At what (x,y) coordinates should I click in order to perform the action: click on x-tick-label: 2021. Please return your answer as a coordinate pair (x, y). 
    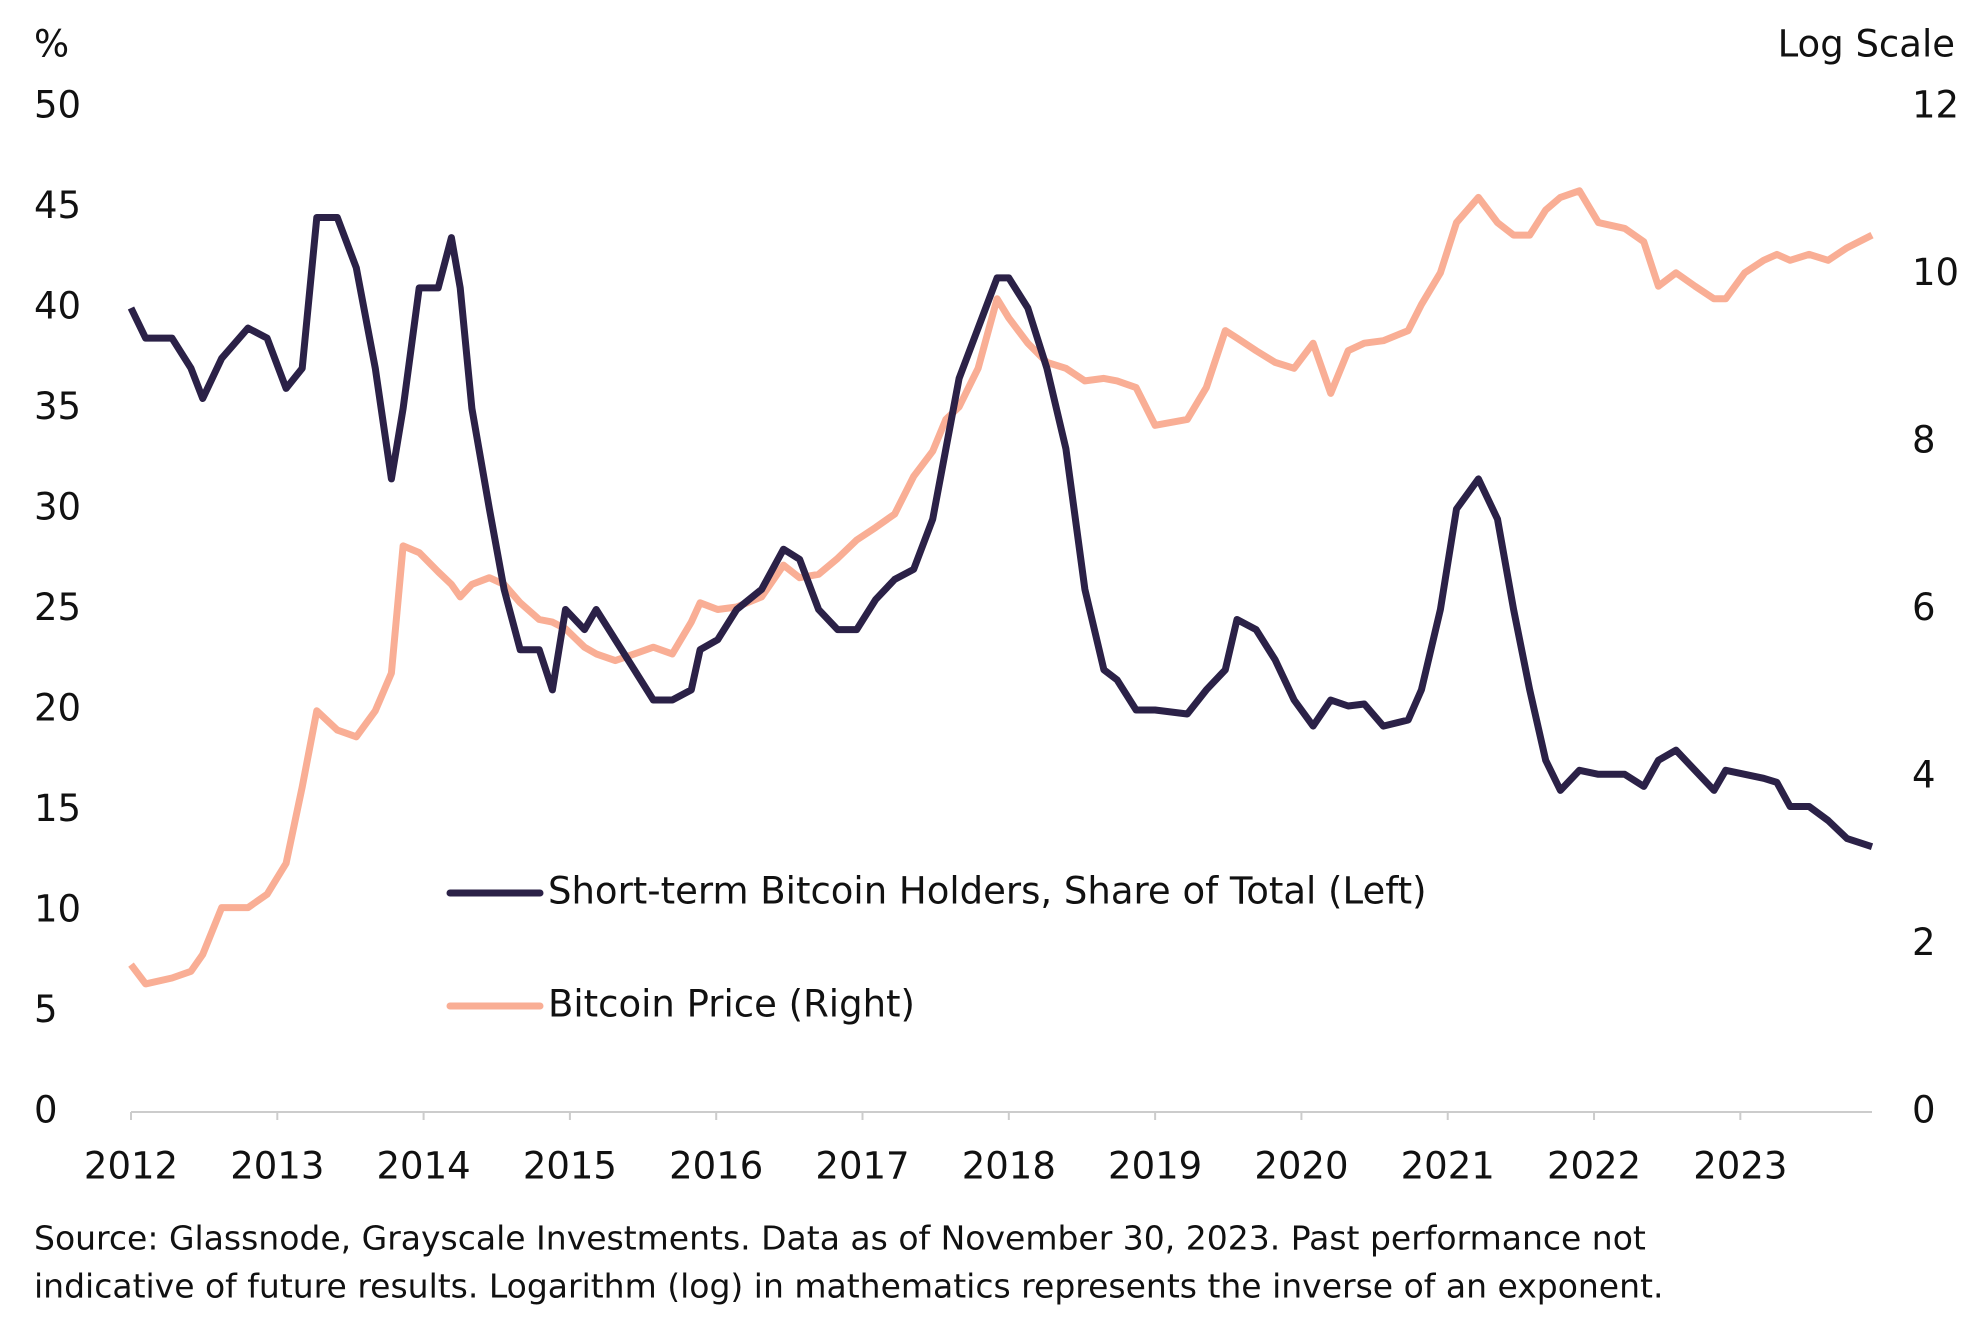
    Looking at the image, I should click on (1448, 1166).